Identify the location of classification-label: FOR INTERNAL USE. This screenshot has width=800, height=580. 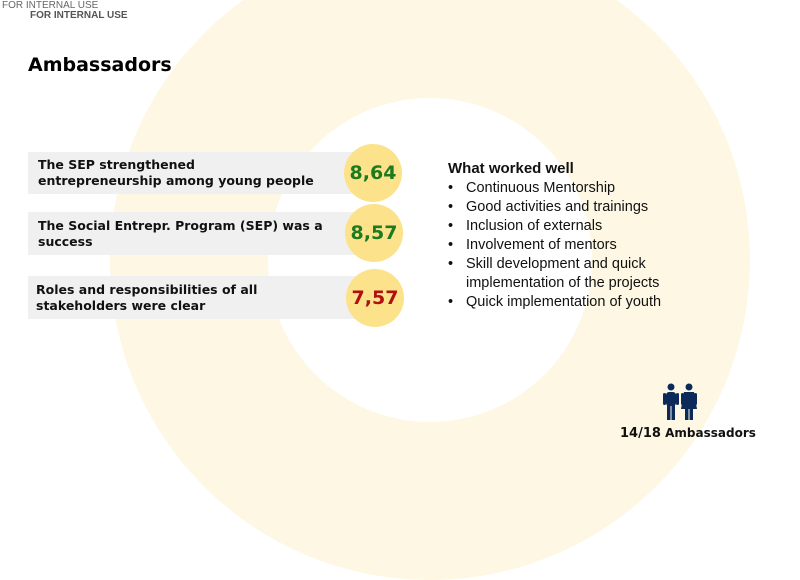
(50, 5).